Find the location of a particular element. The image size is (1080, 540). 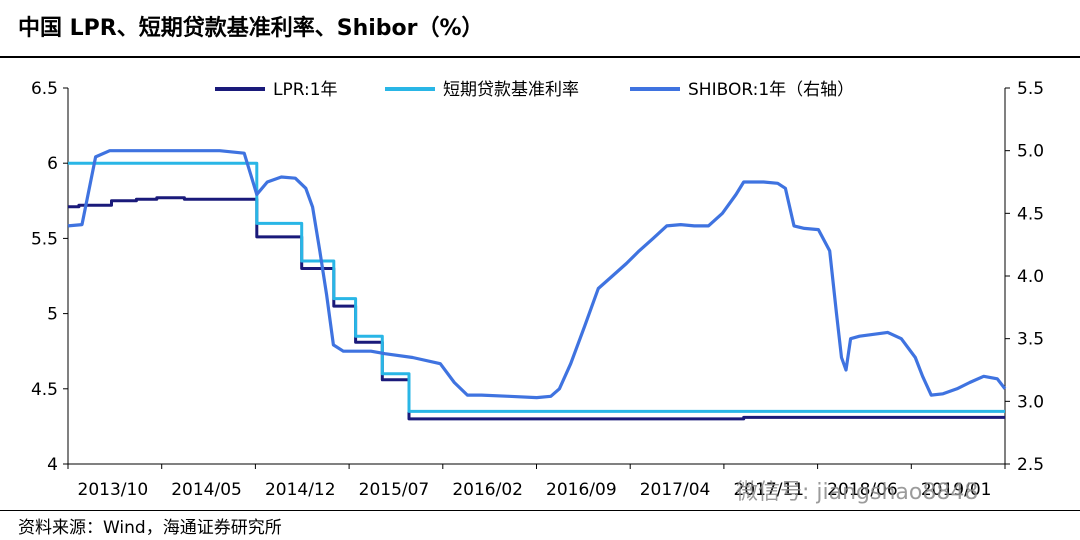

y-right-tick-label: 2.5 is located at coordinates (1030, 465).